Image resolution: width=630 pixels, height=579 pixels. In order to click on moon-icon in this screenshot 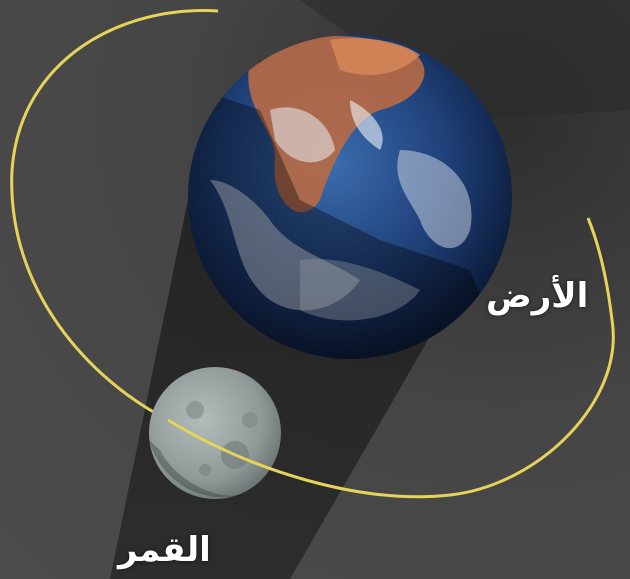, I will do `click(215, 433)`.